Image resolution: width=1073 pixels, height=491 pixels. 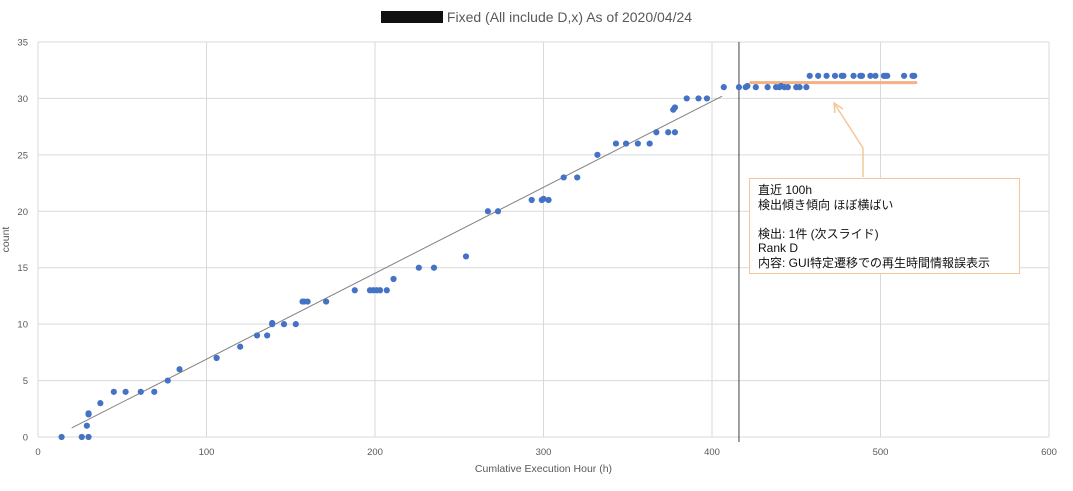 I want to click on arrow-shaft, so click(x=848, y=139).